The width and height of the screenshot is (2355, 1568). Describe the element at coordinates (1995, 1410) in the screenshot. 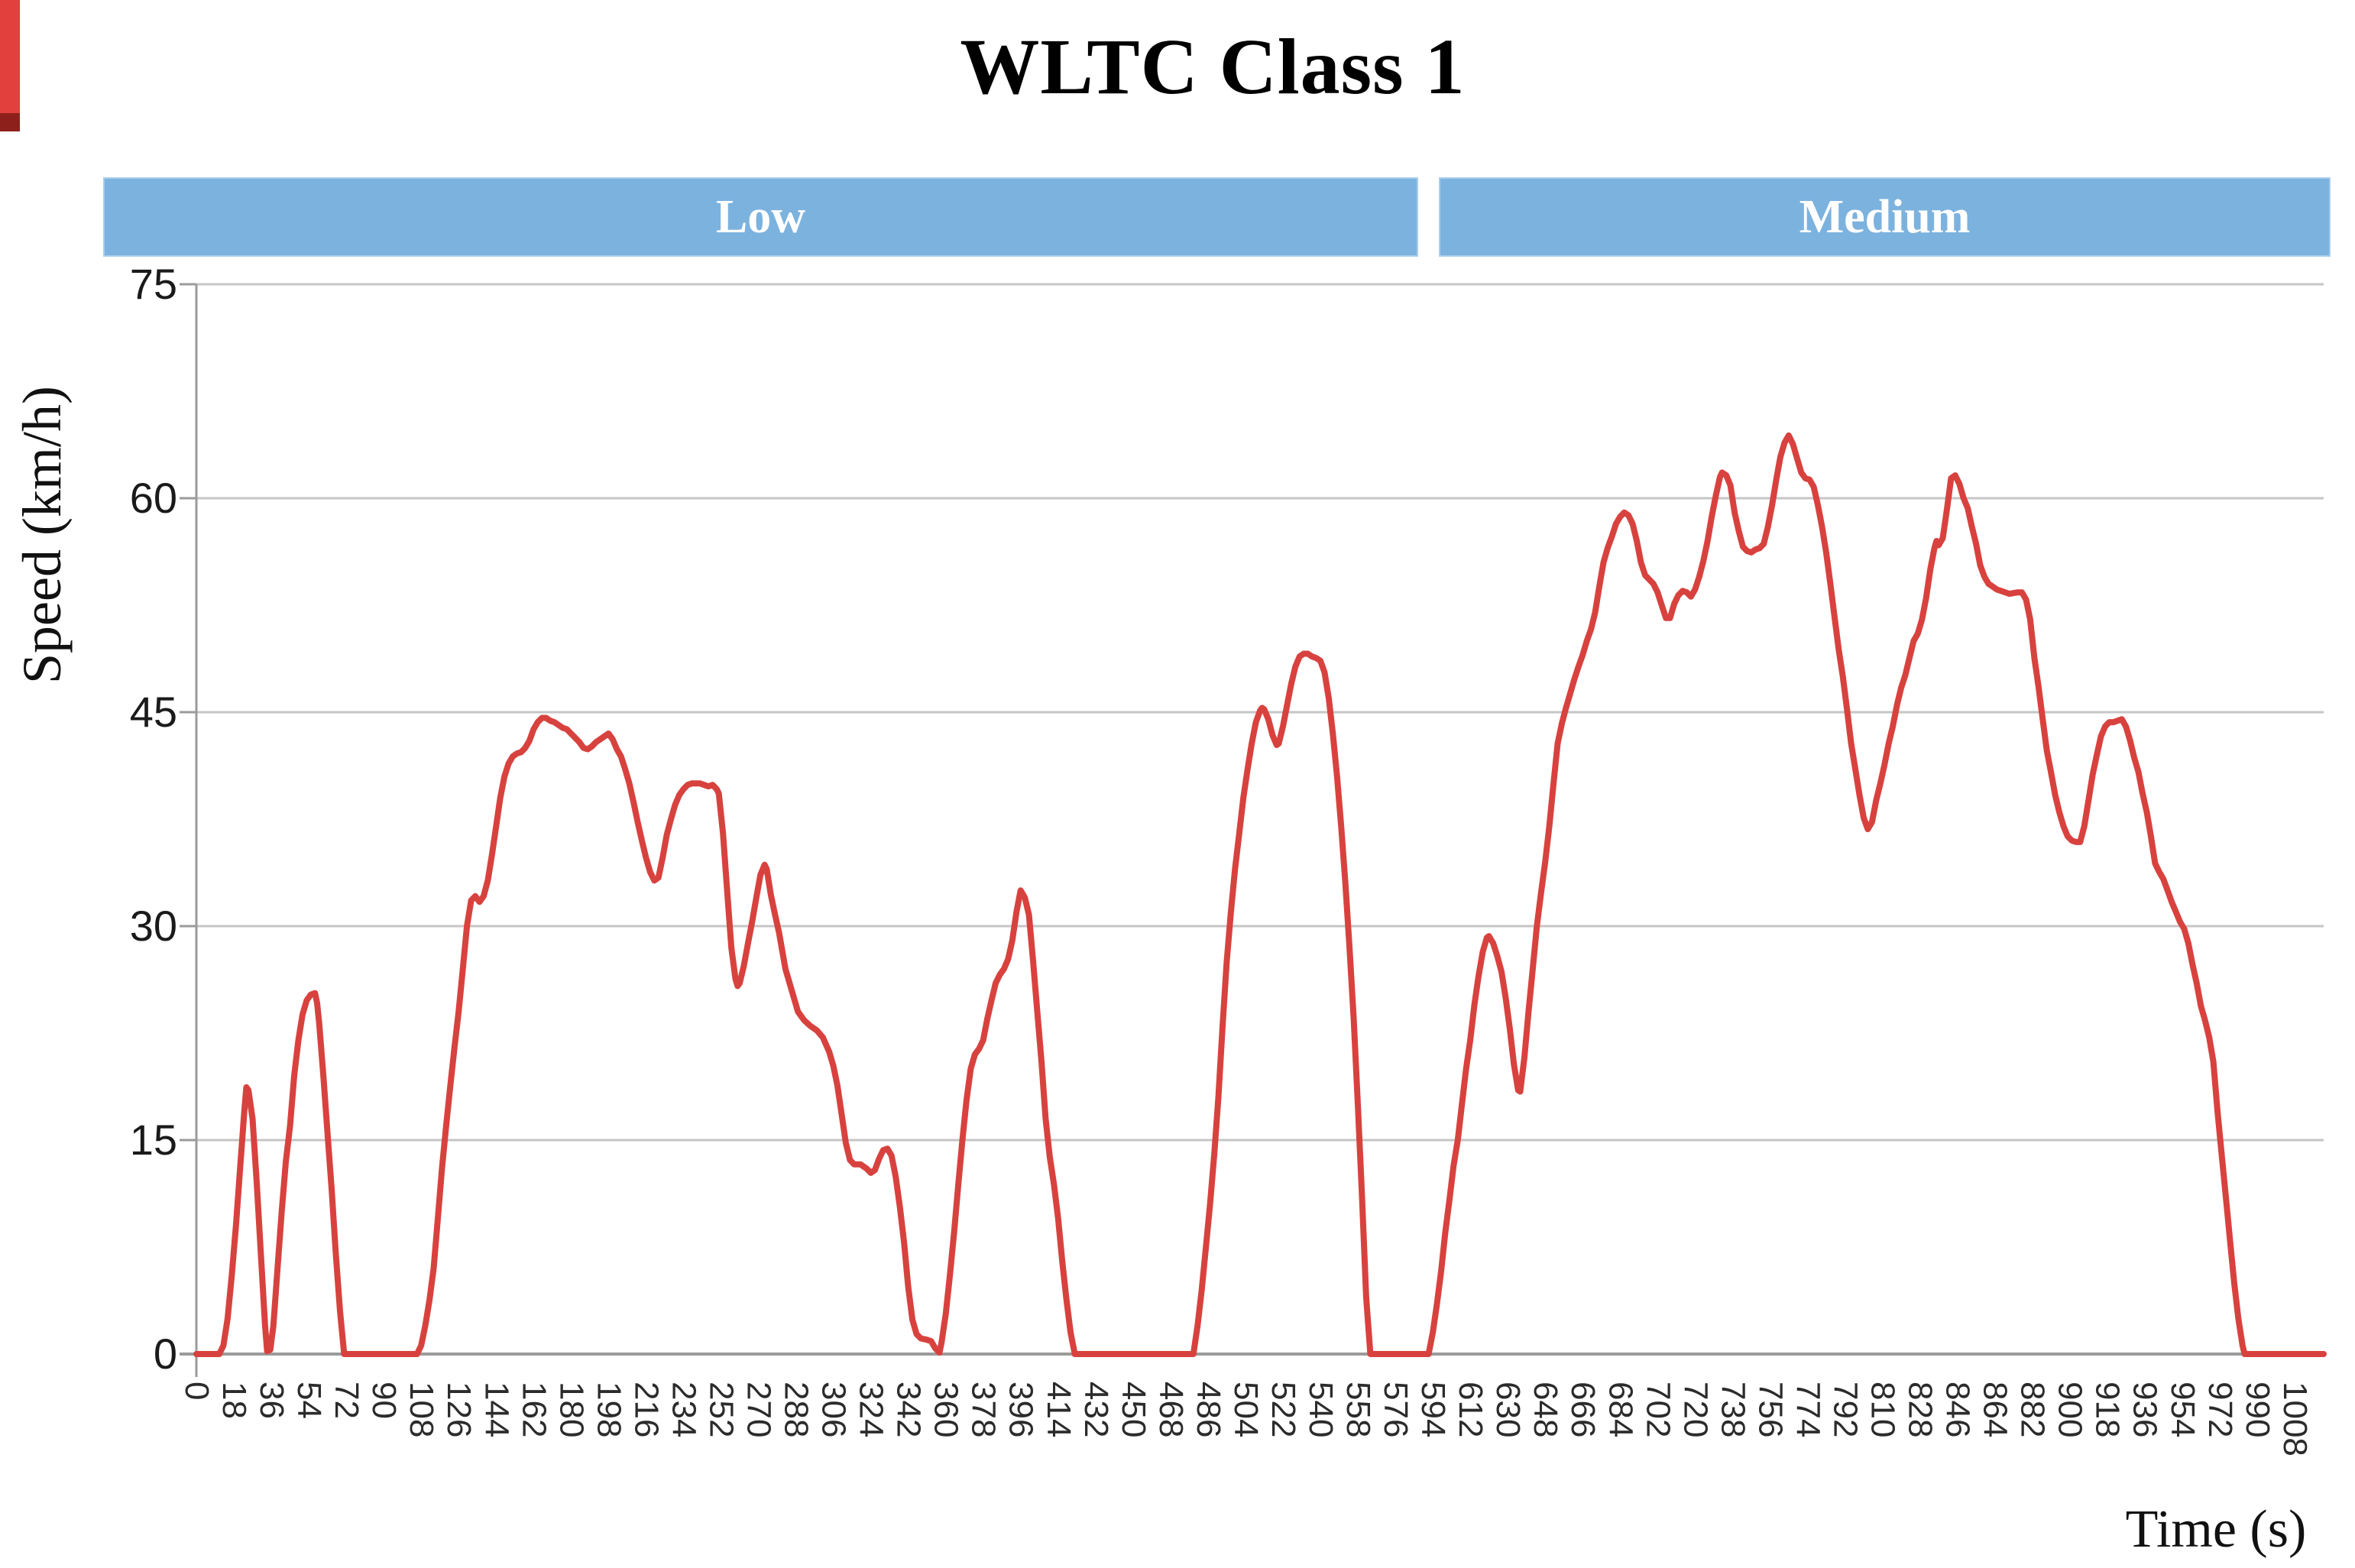

I see `x-tick-label-864: 864` at that location.